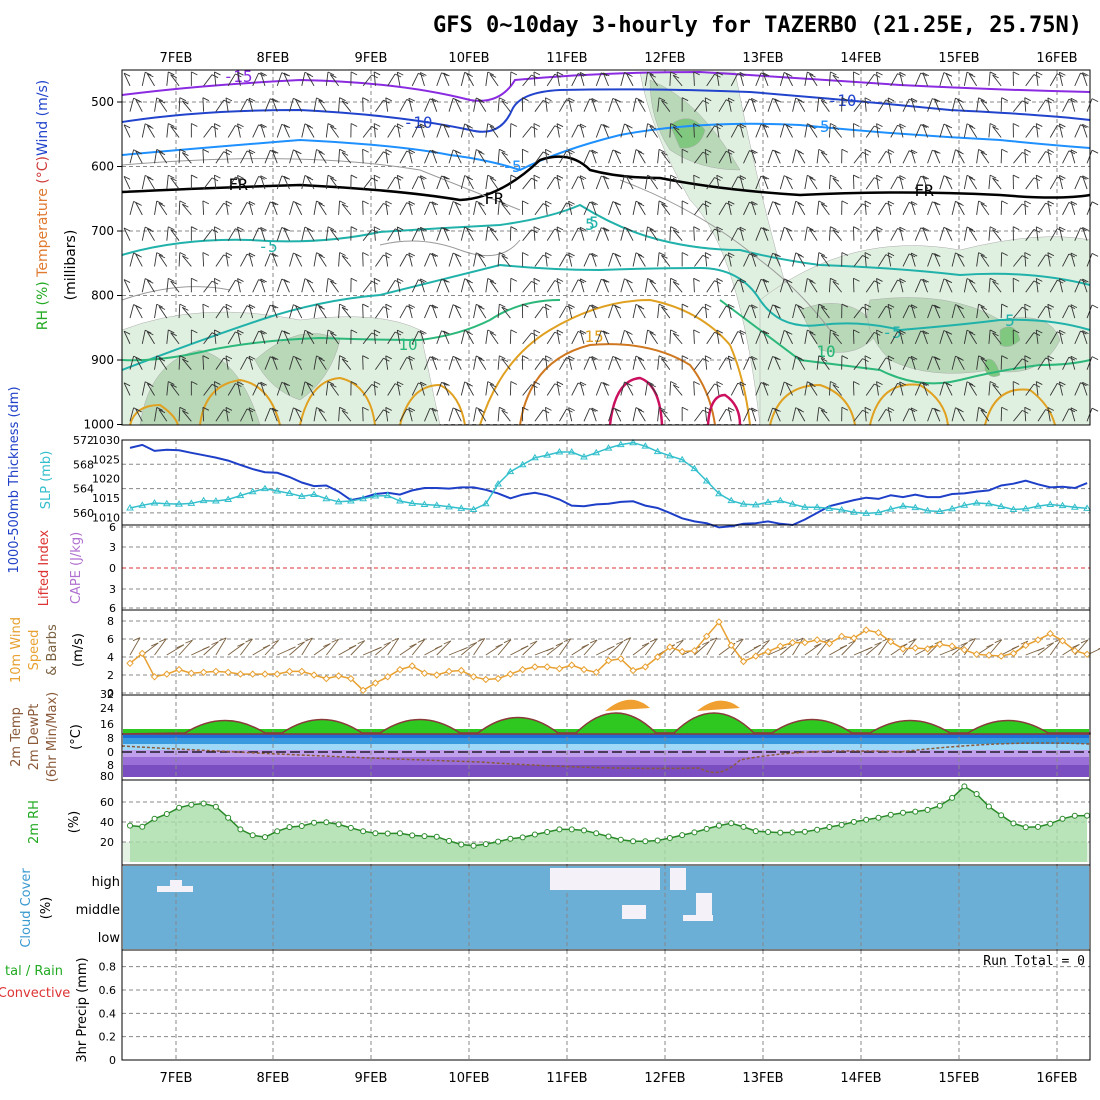 The image size is (1100, 1100). I want to click on wind10-barbs-label: & Barbs, so click(52, 650).